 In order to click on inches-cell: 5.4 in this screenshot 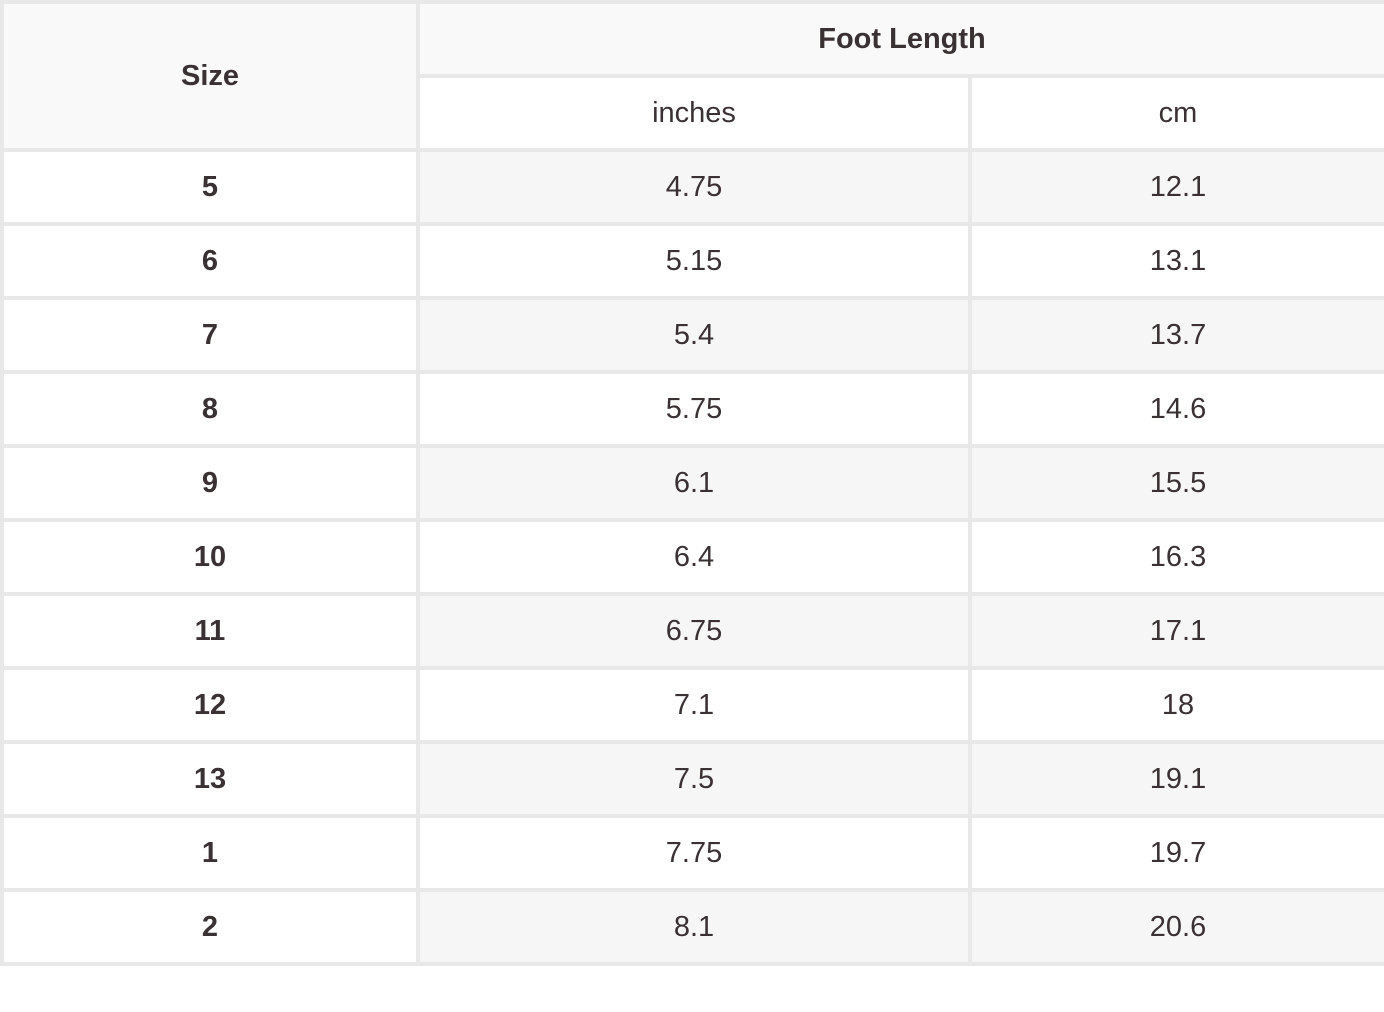, I will do `click(694, 335)`.